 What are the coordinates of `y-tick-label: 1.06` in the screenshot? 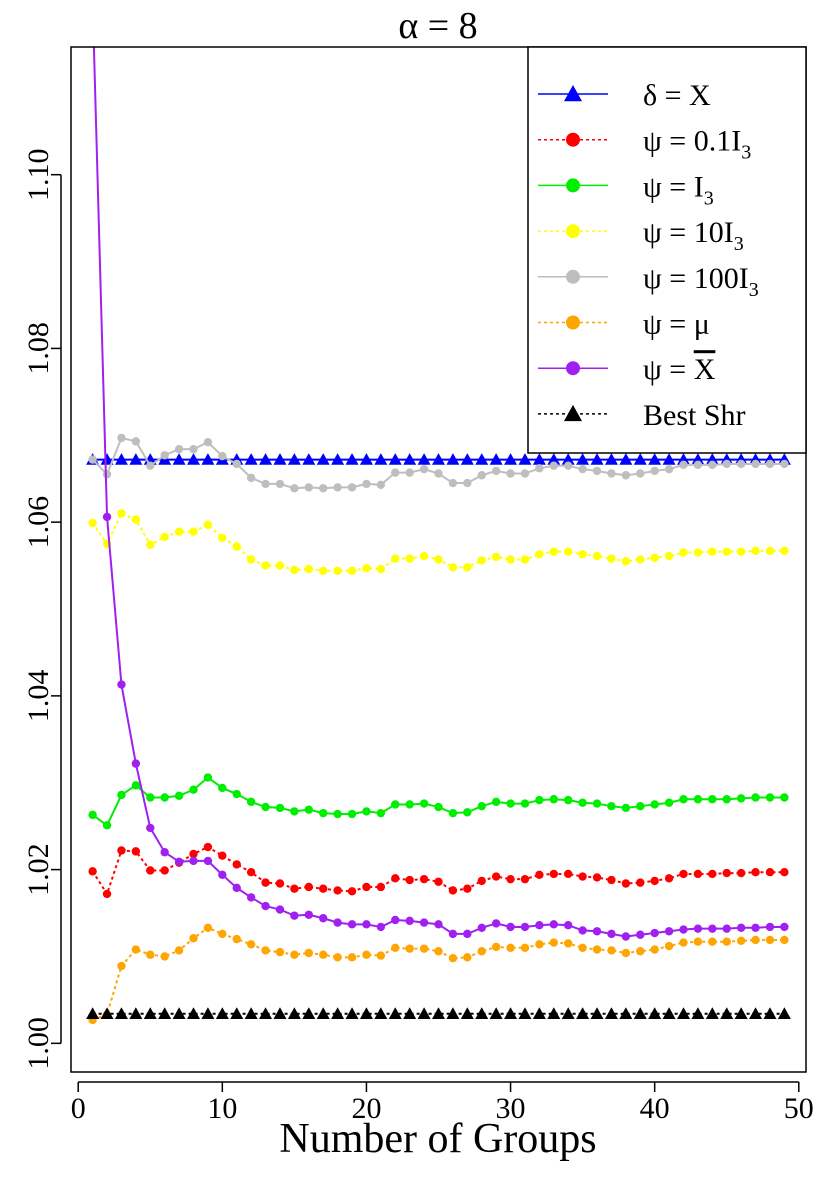 It's located at (38, 522).